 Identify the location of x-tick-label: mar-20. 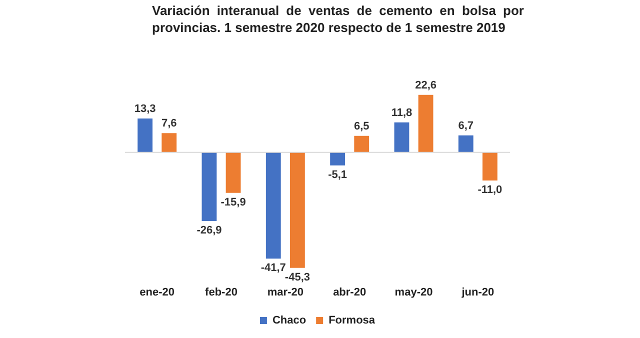
(285, 292).